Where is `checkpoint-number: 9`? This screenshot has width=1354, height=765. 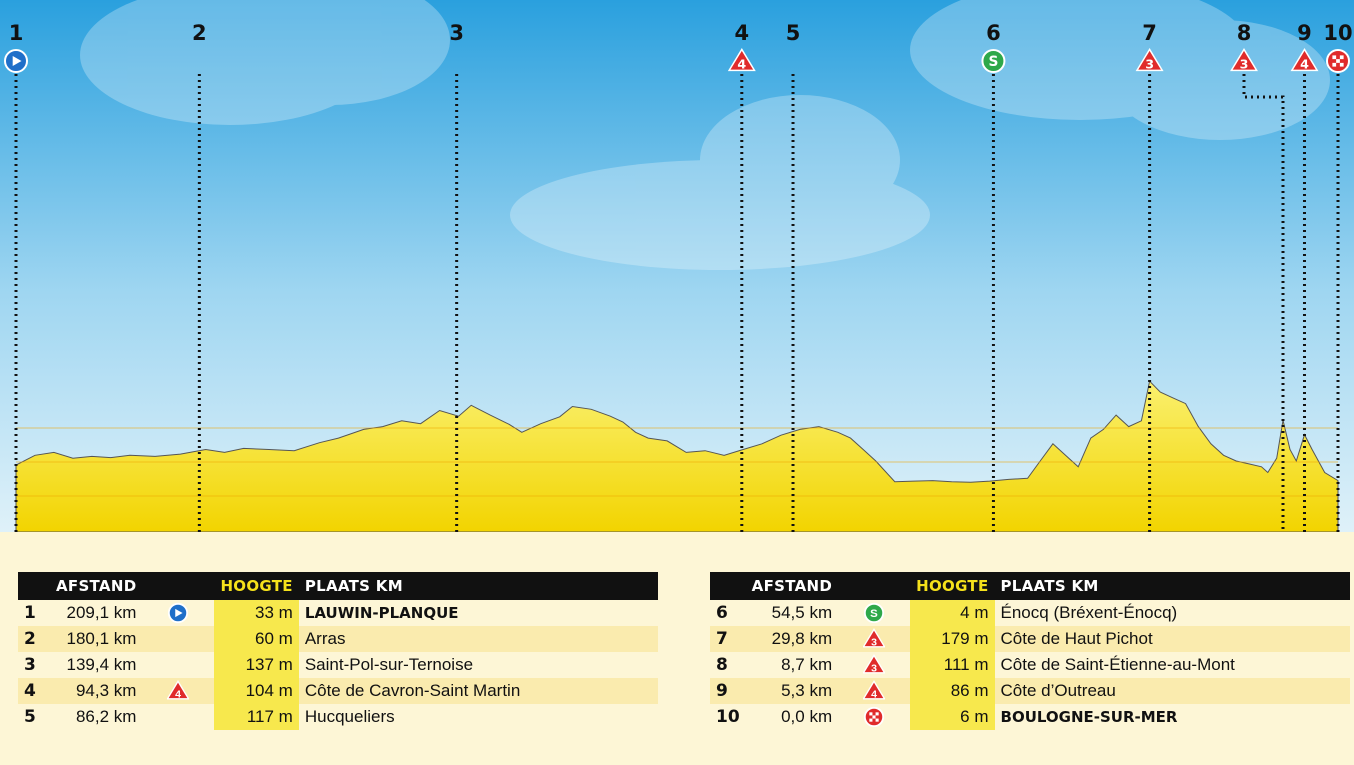 checkpoint-number: 9 is located at coordinates (728, 691).